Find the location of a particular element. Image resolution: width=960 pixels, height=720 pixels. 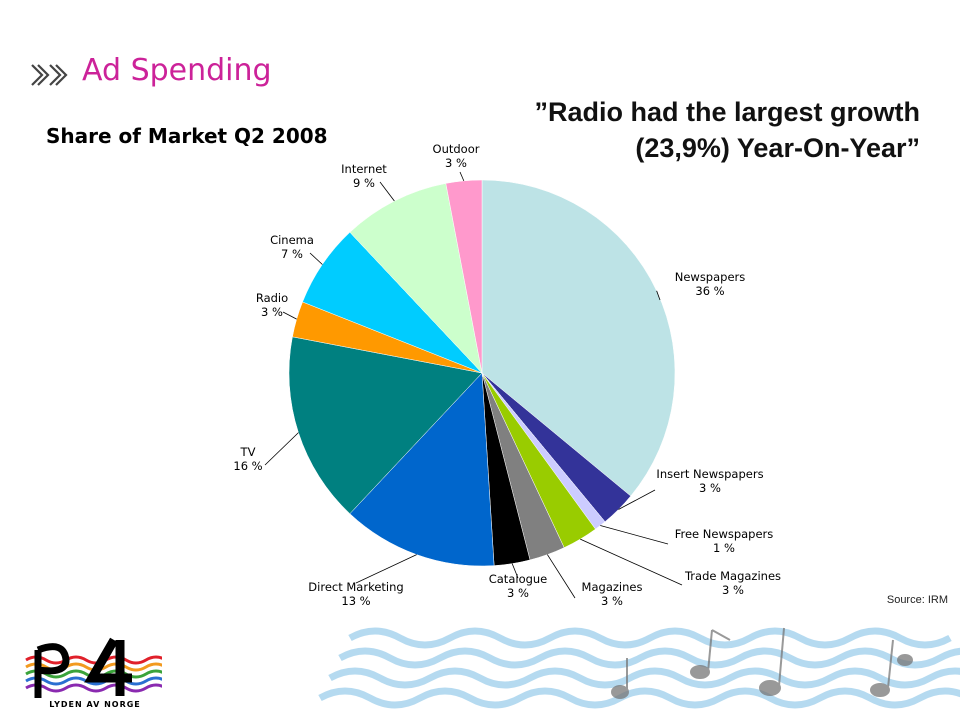

slice-label: Radio is located at coordinates (272, 298).